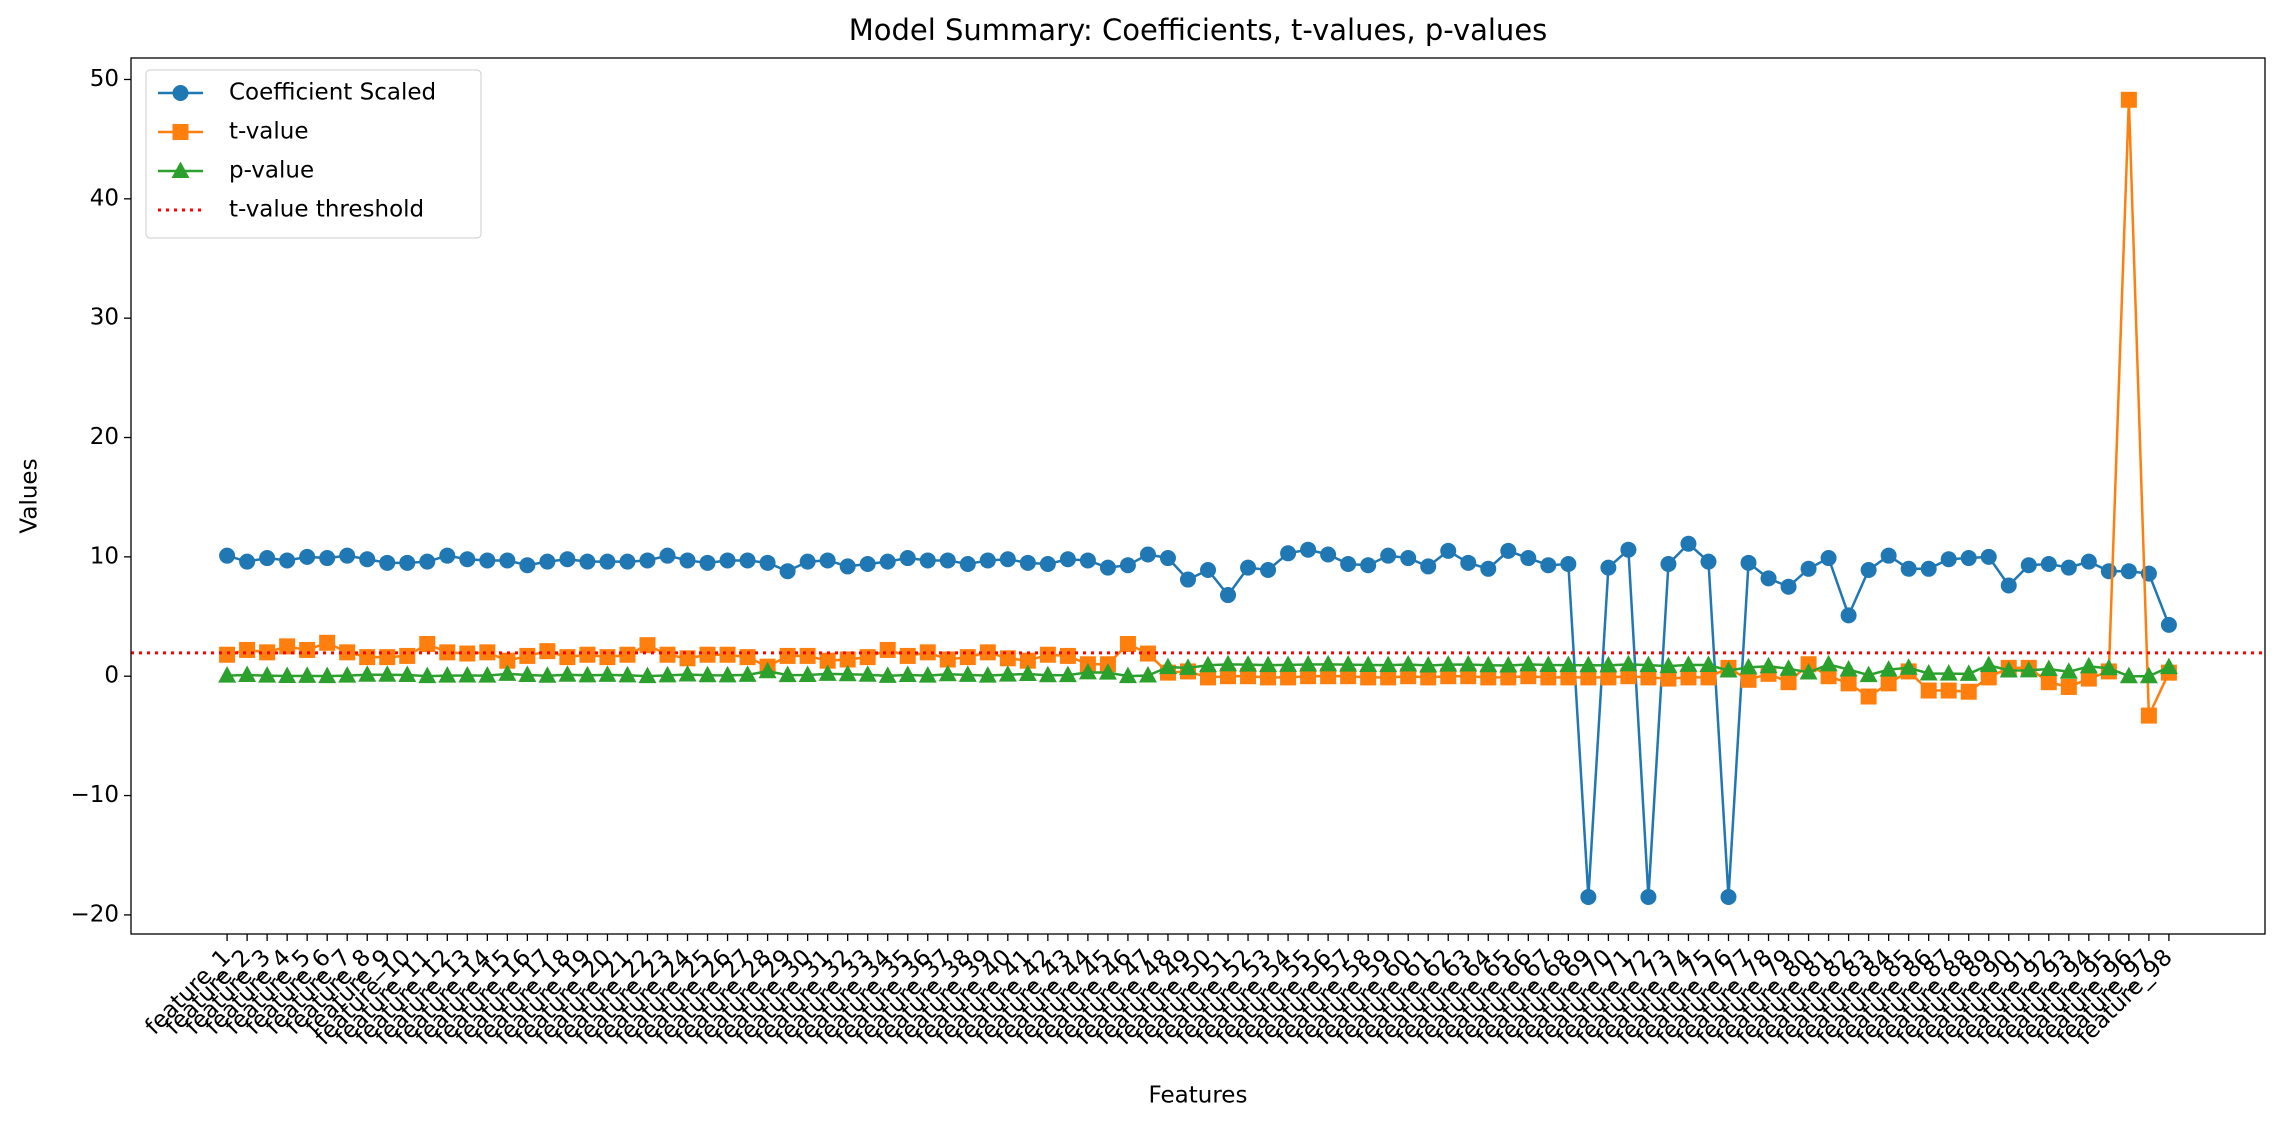 Image resolution: width=2284 pixels, height=1131 pixels. Describe the element at coordinates (94, 795) in the screenshot. I see `y-tick-label: −10` at that location.